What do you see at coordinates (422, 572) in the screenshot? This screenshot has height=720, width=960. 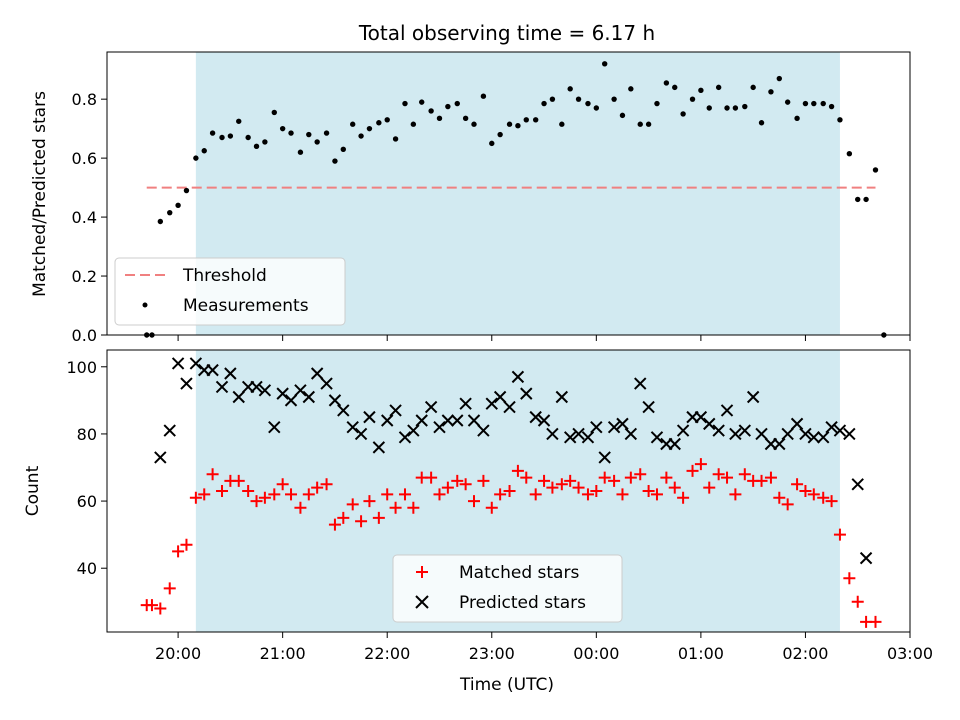 I see `legend-matched-swatch` at bounding box center [422, 572].